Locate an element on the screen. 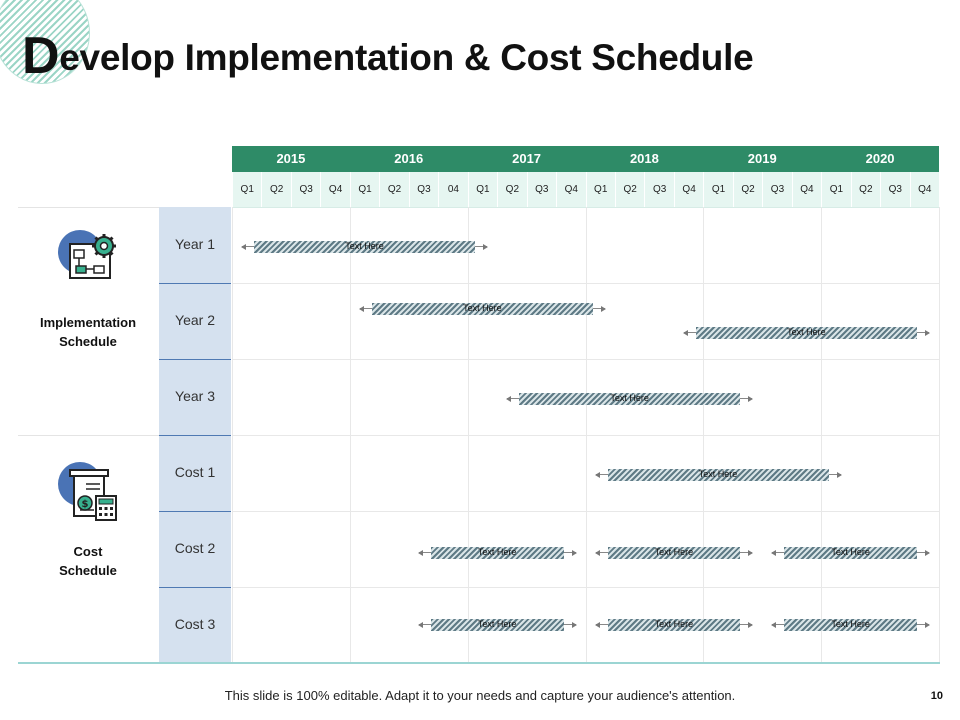  grid-vertical-line is located at coordinates (939, 435).